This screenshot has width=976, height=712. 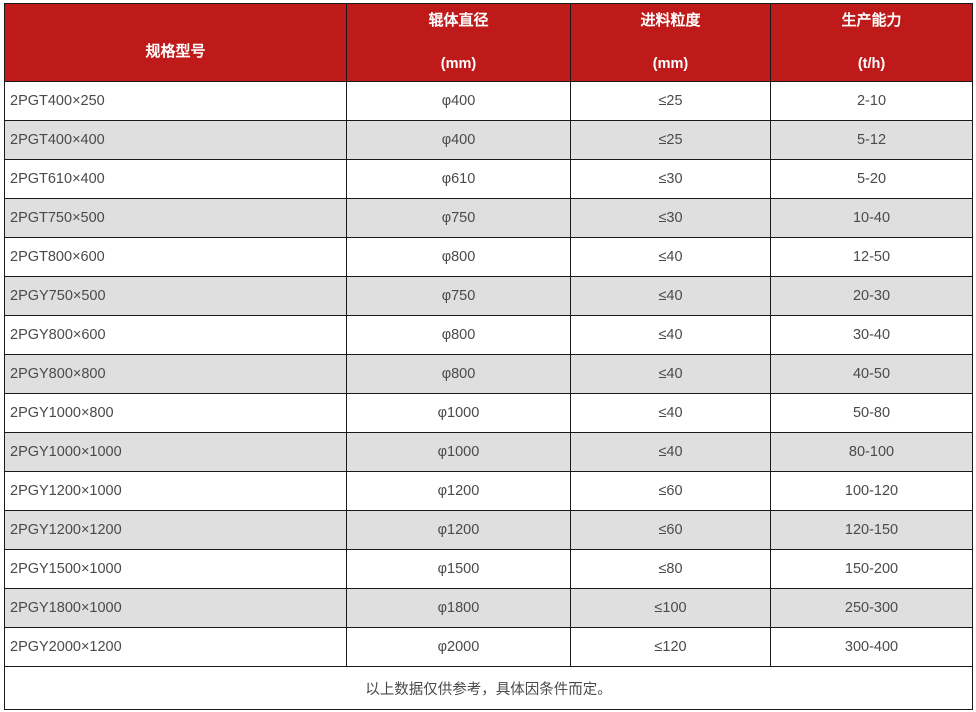 What do you see at coordinates (175, 179) in the screenshot?
I see `cell-model: 2PGT610×400` at bounding box center [175, 179].